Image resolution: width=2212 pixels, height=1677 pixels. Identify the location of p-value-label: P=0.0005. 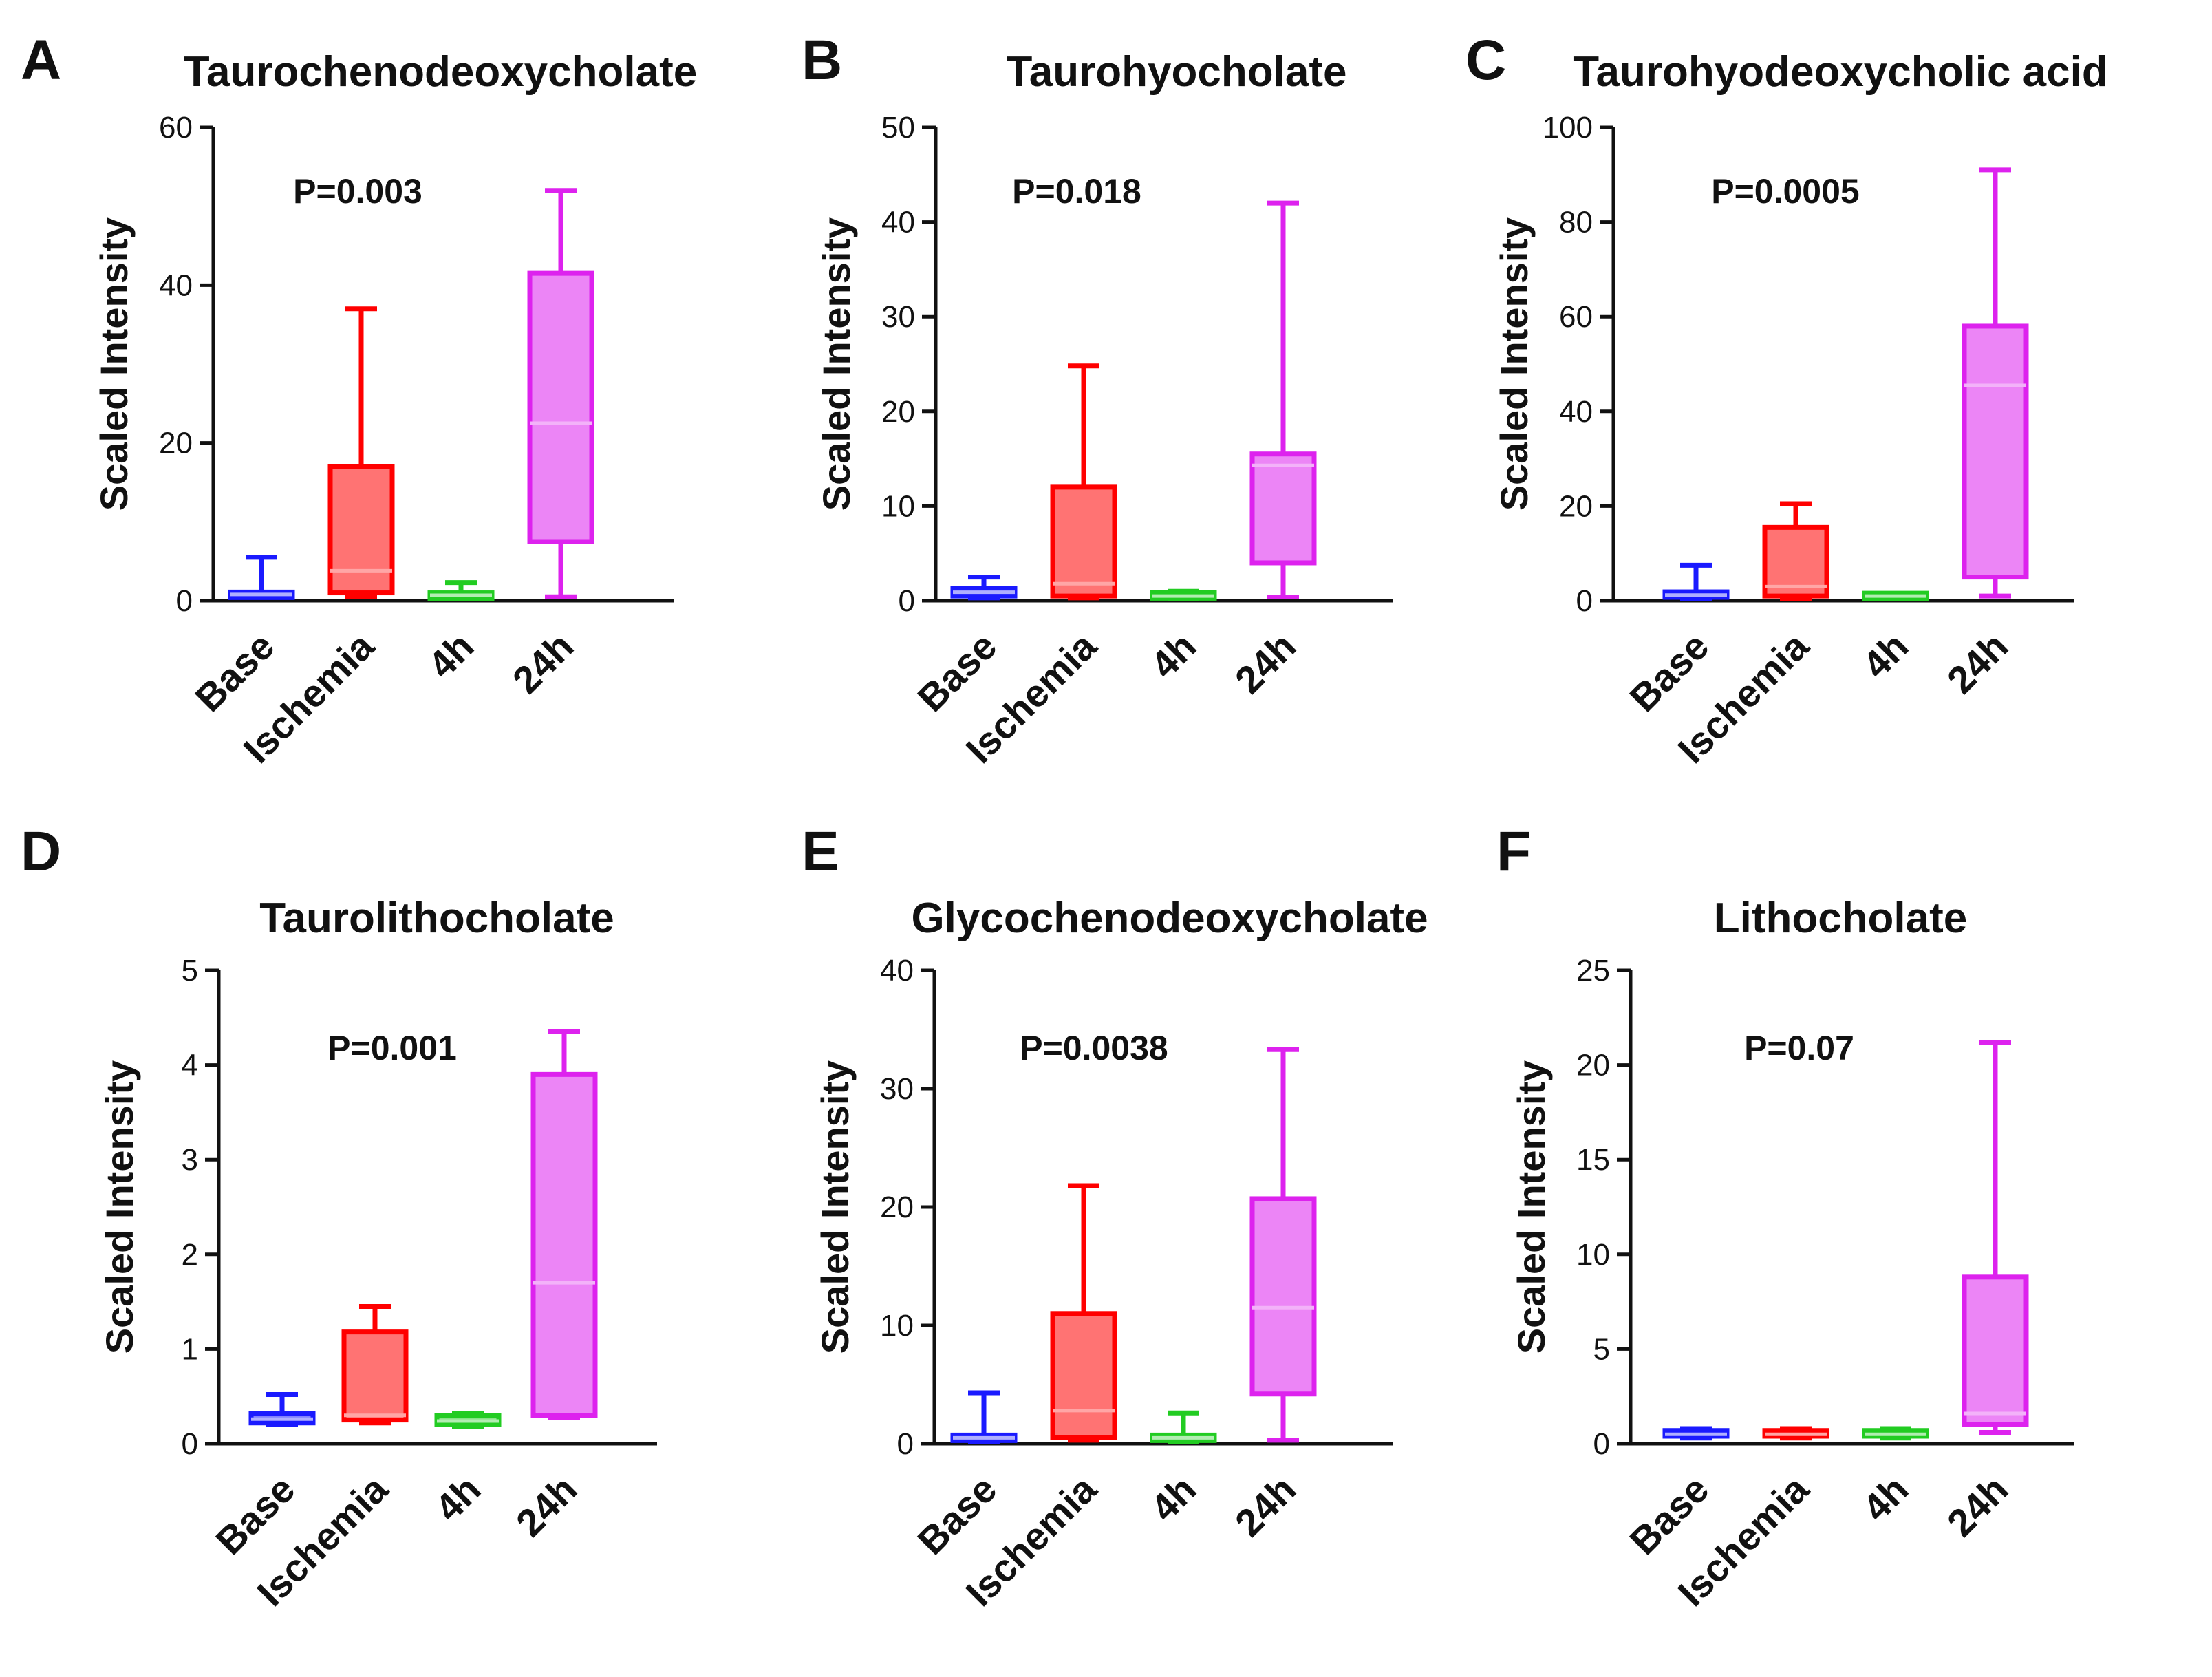
(1785, 191).